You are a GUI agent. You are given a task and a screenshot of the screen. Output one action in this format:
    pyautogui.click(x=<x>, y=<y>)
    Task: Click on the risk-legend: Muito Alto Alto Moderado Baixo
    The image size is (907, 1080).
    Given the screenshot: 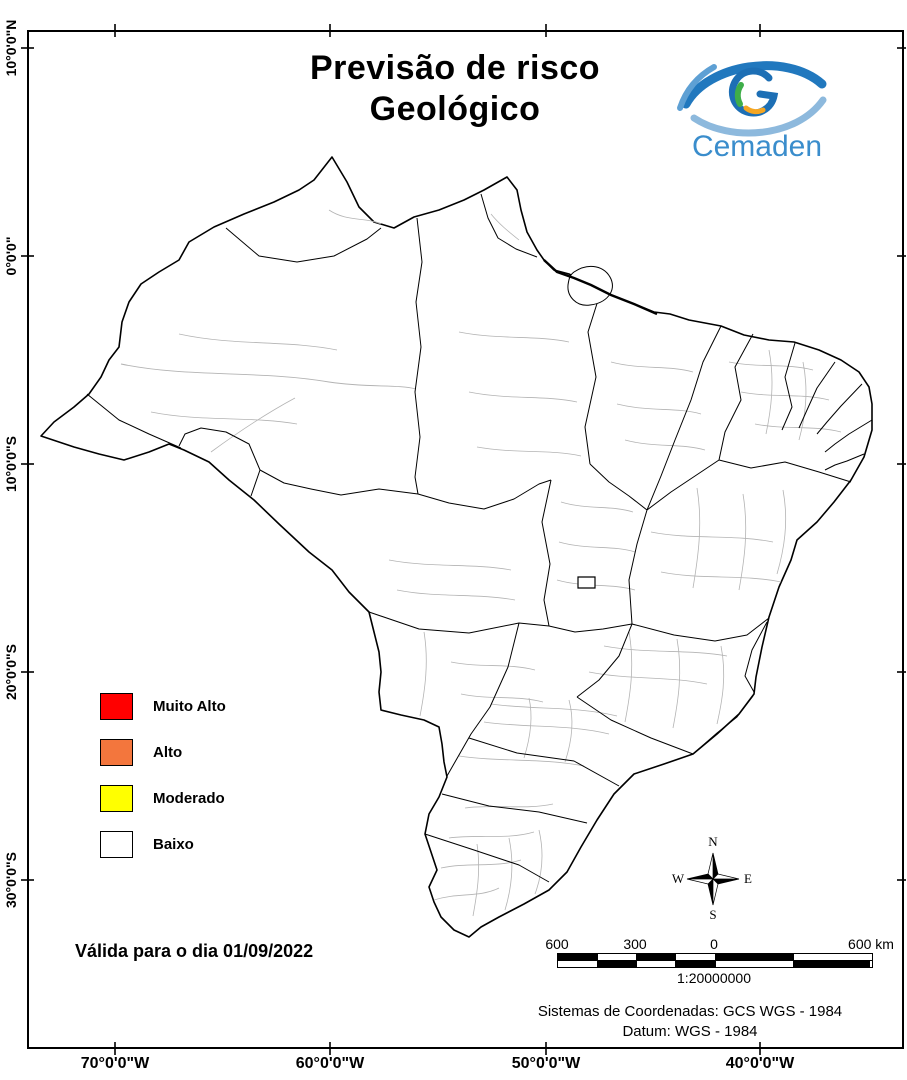 What is the action you would take?
    pyautogui.click(x=163, y=784)
    